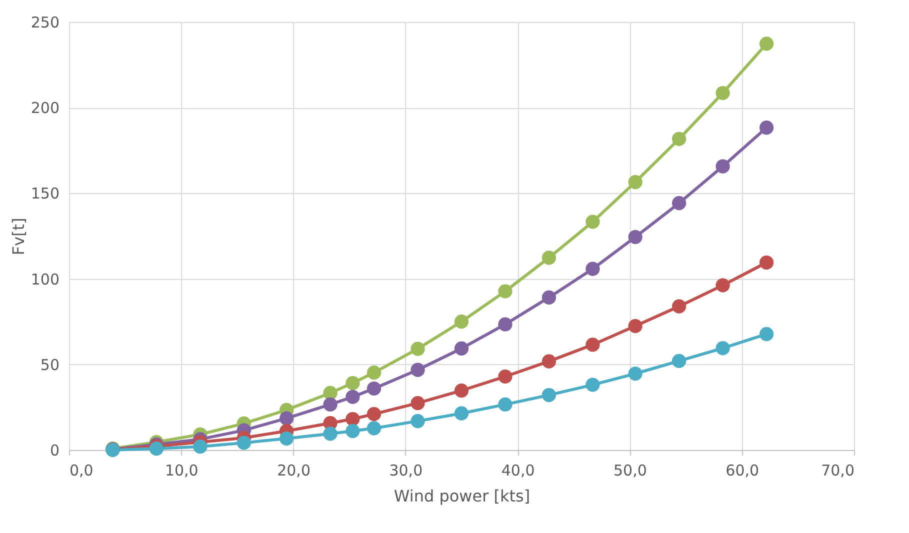 This screenshot has height=533, width=909. What do you see at coordinates (45, 279) in the screenshot?
I see `y-tick-label: 100` at bounding box center [45, 279].